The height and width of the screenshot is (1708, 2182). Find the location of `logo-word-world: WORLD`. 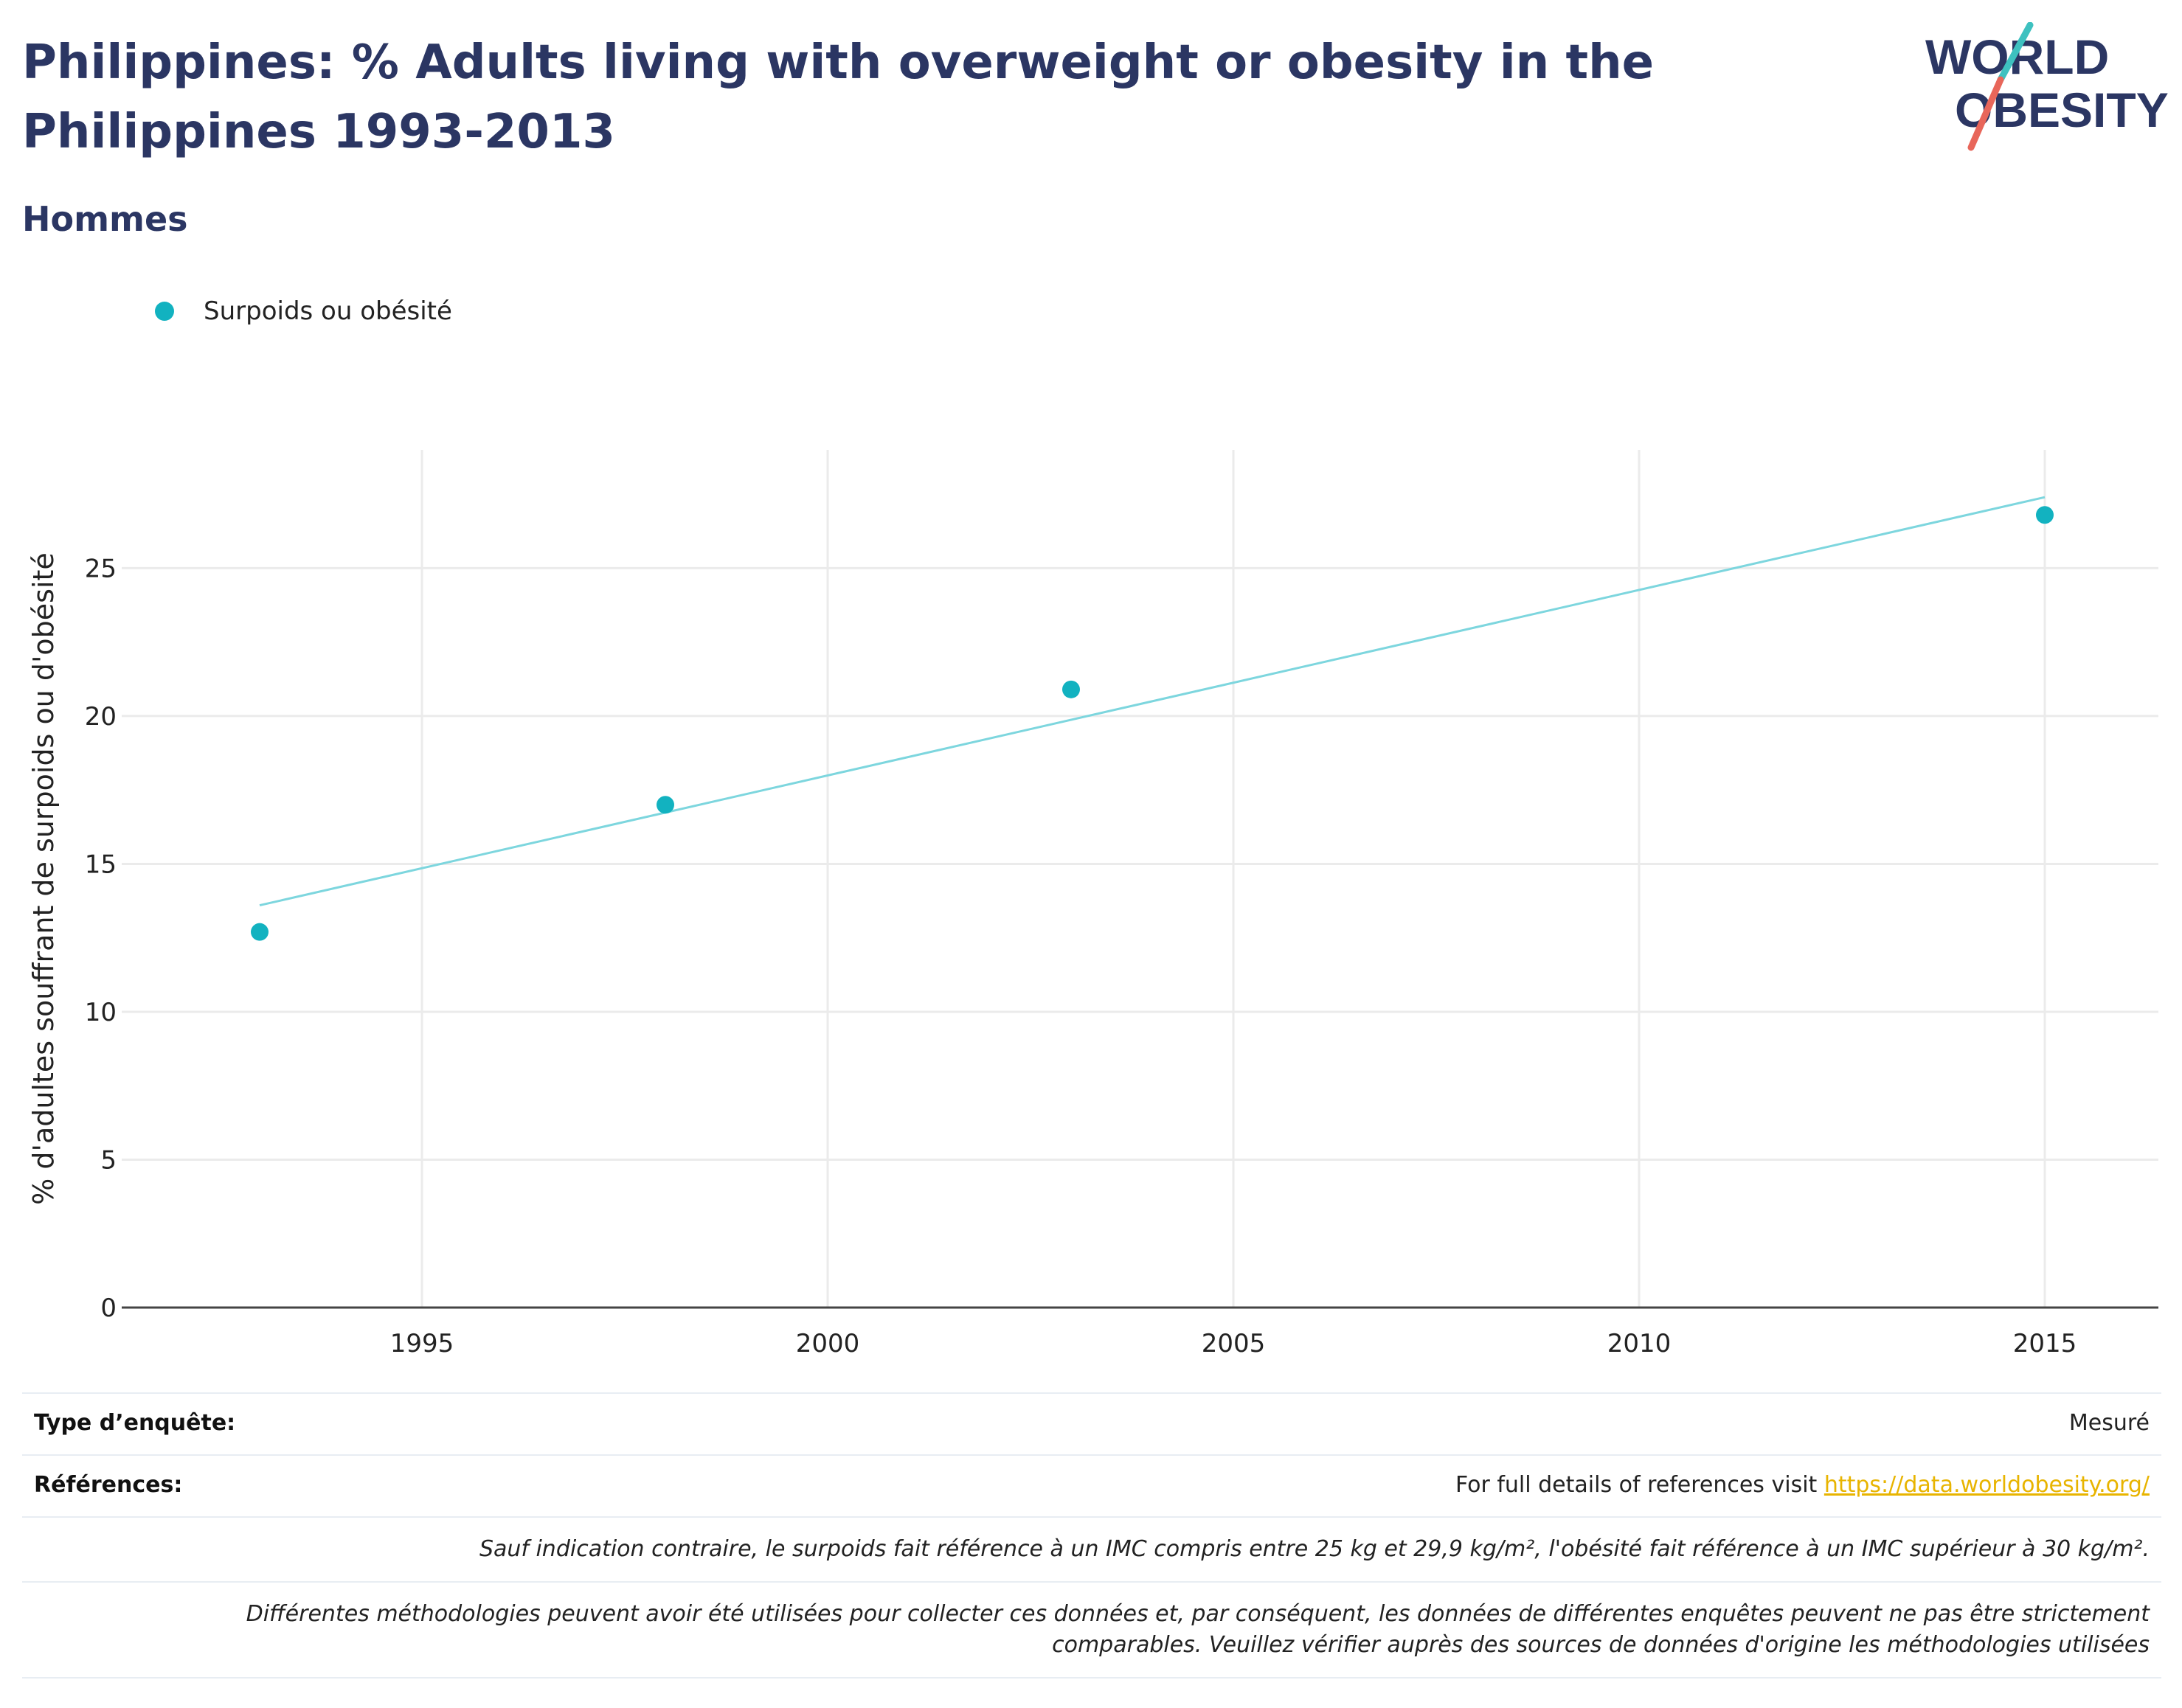

logo-word-world: WORLD is located at coordinates (2017, 56).